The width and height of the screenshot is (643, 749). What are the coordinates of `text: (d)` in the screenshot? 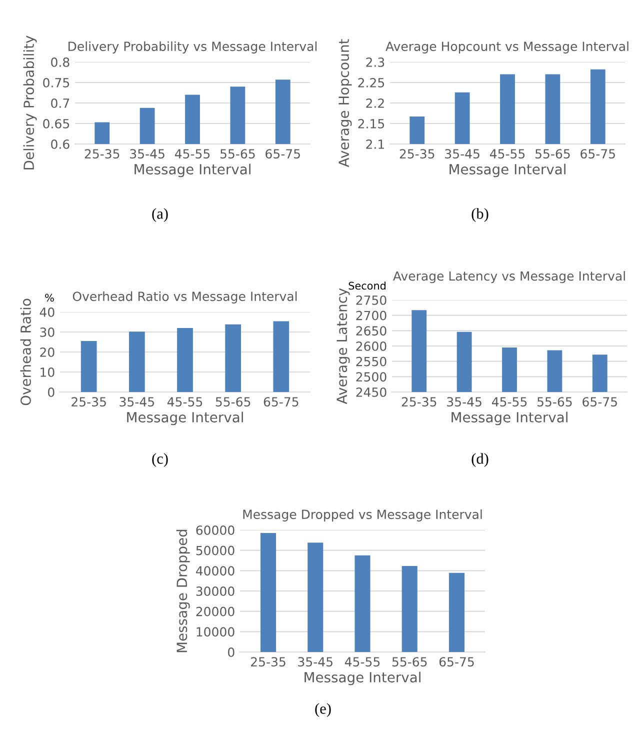 It's located at (480, 460).